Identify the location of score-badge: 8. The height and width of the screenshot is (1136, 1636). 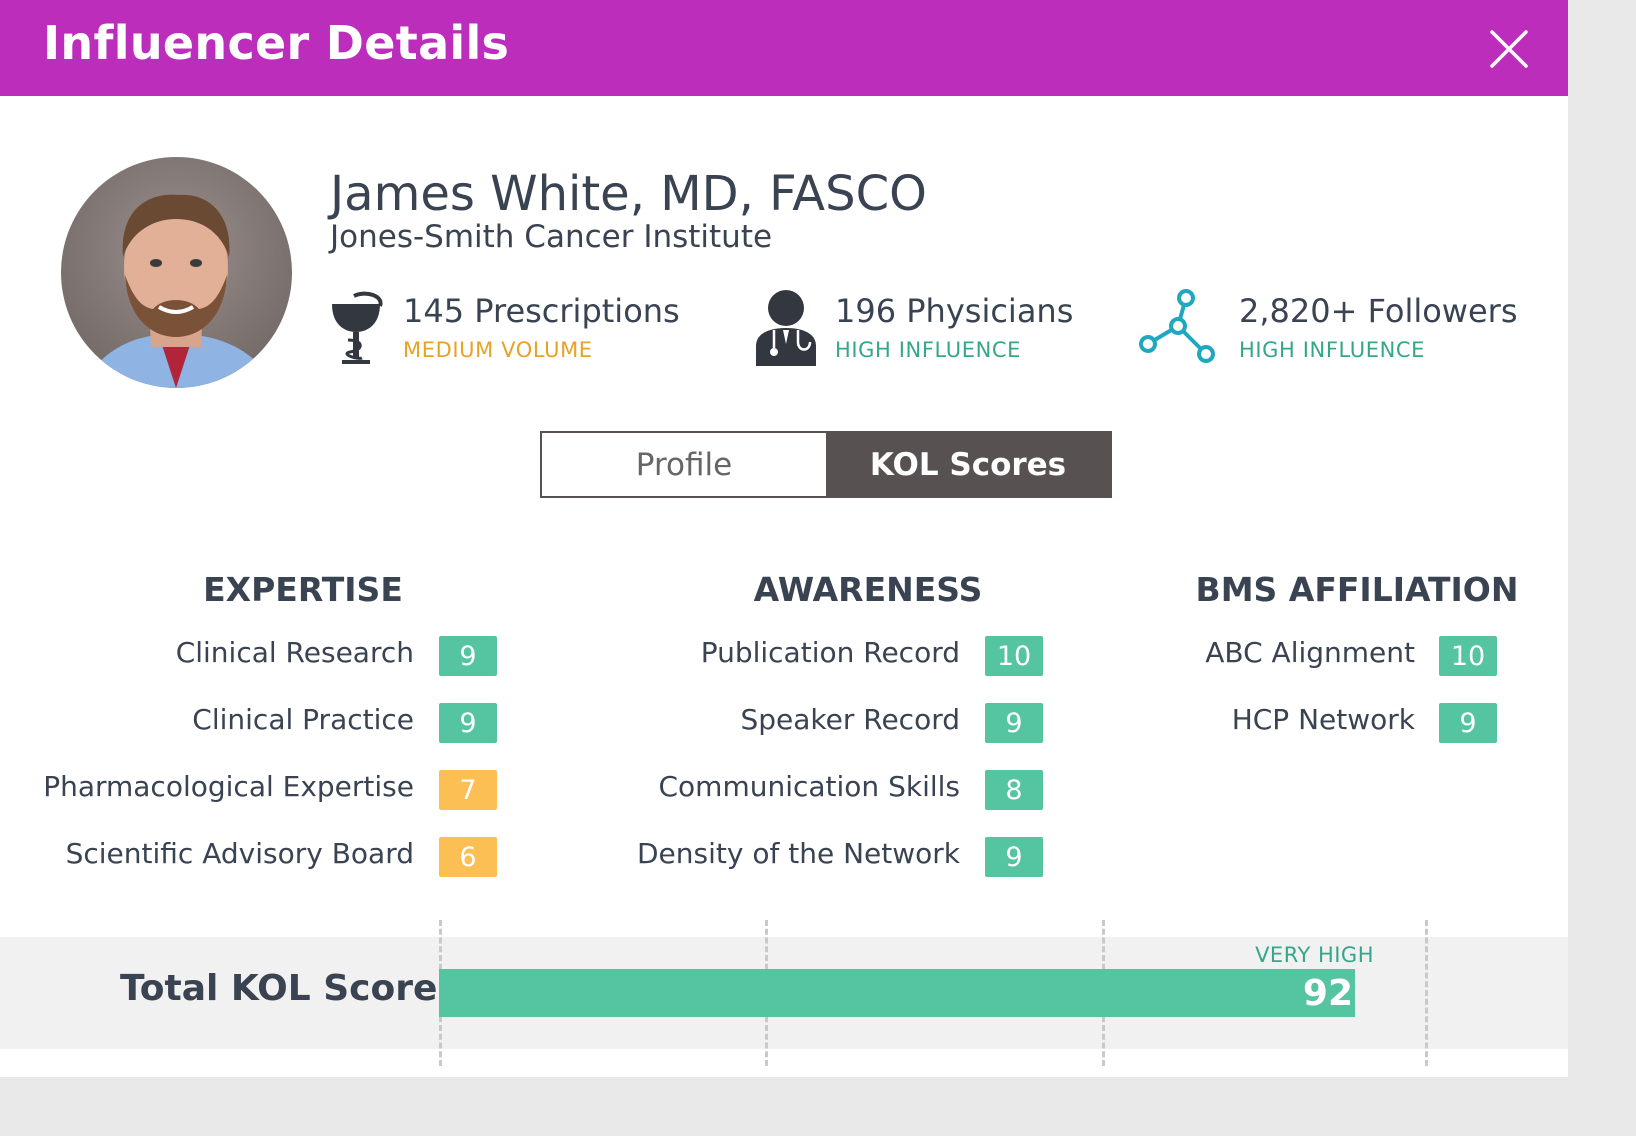
(1014, 790).